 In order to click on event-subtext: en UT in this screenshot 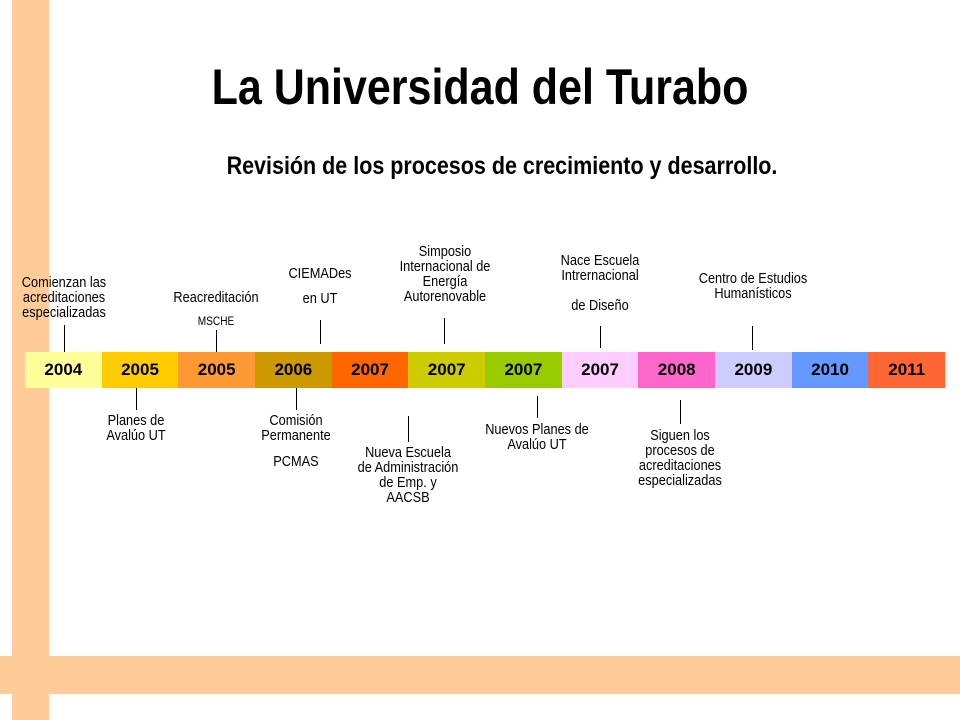, I will do `click(320, 299)`.